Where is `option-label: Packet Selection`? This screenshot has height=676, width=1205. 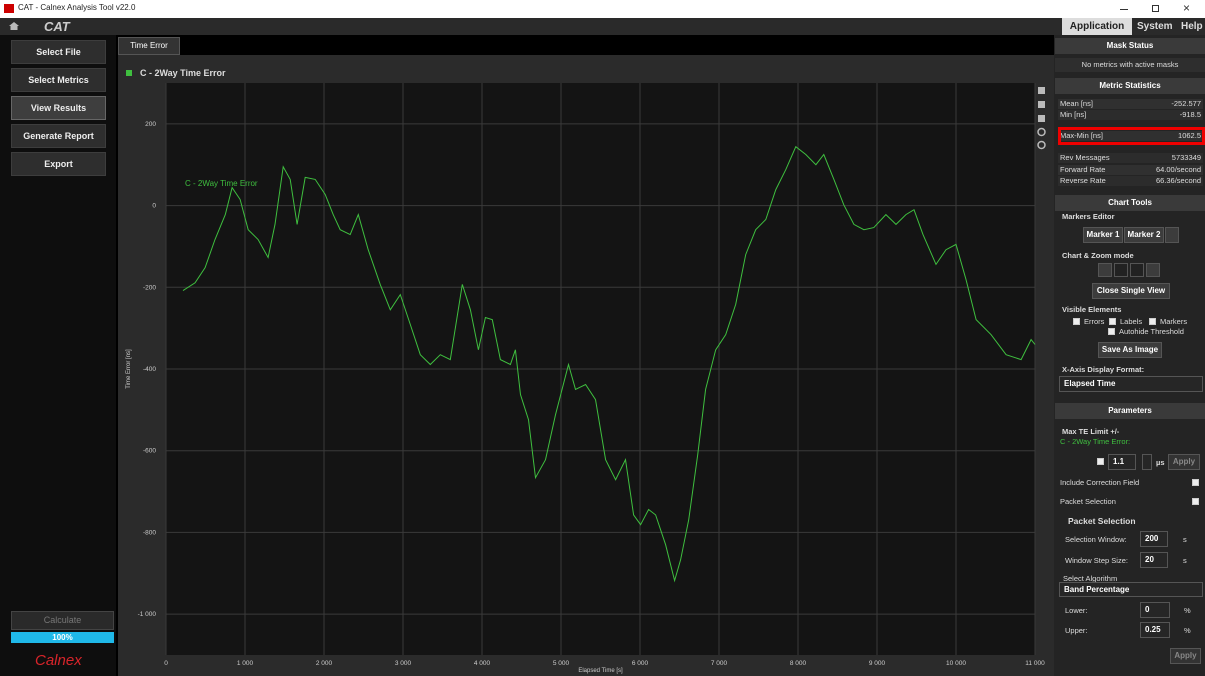
option-label: Packet Selection is located at coordinates (1088, 501).